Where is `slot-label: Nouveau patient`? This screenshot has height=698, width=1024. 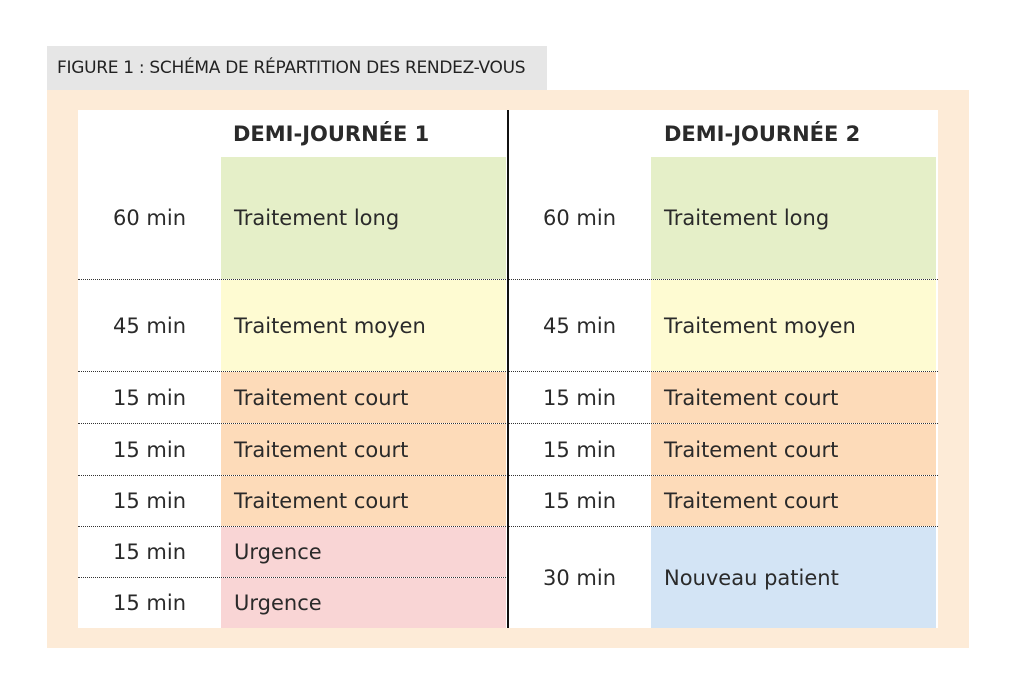
slot-label: Nouveau patient is located at coordinates (793, 577).